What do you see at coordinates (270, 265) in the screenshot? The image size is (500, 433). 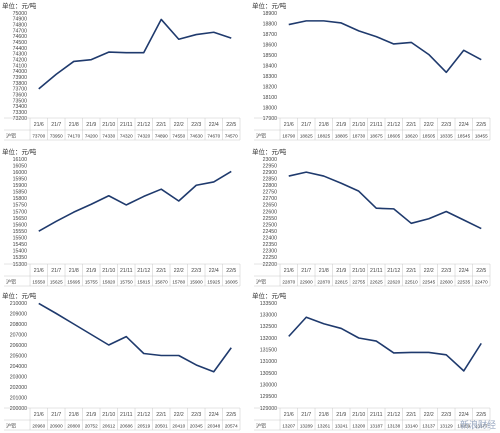 I see `y-tick-label: 22200` at bounding box center [270, 265].